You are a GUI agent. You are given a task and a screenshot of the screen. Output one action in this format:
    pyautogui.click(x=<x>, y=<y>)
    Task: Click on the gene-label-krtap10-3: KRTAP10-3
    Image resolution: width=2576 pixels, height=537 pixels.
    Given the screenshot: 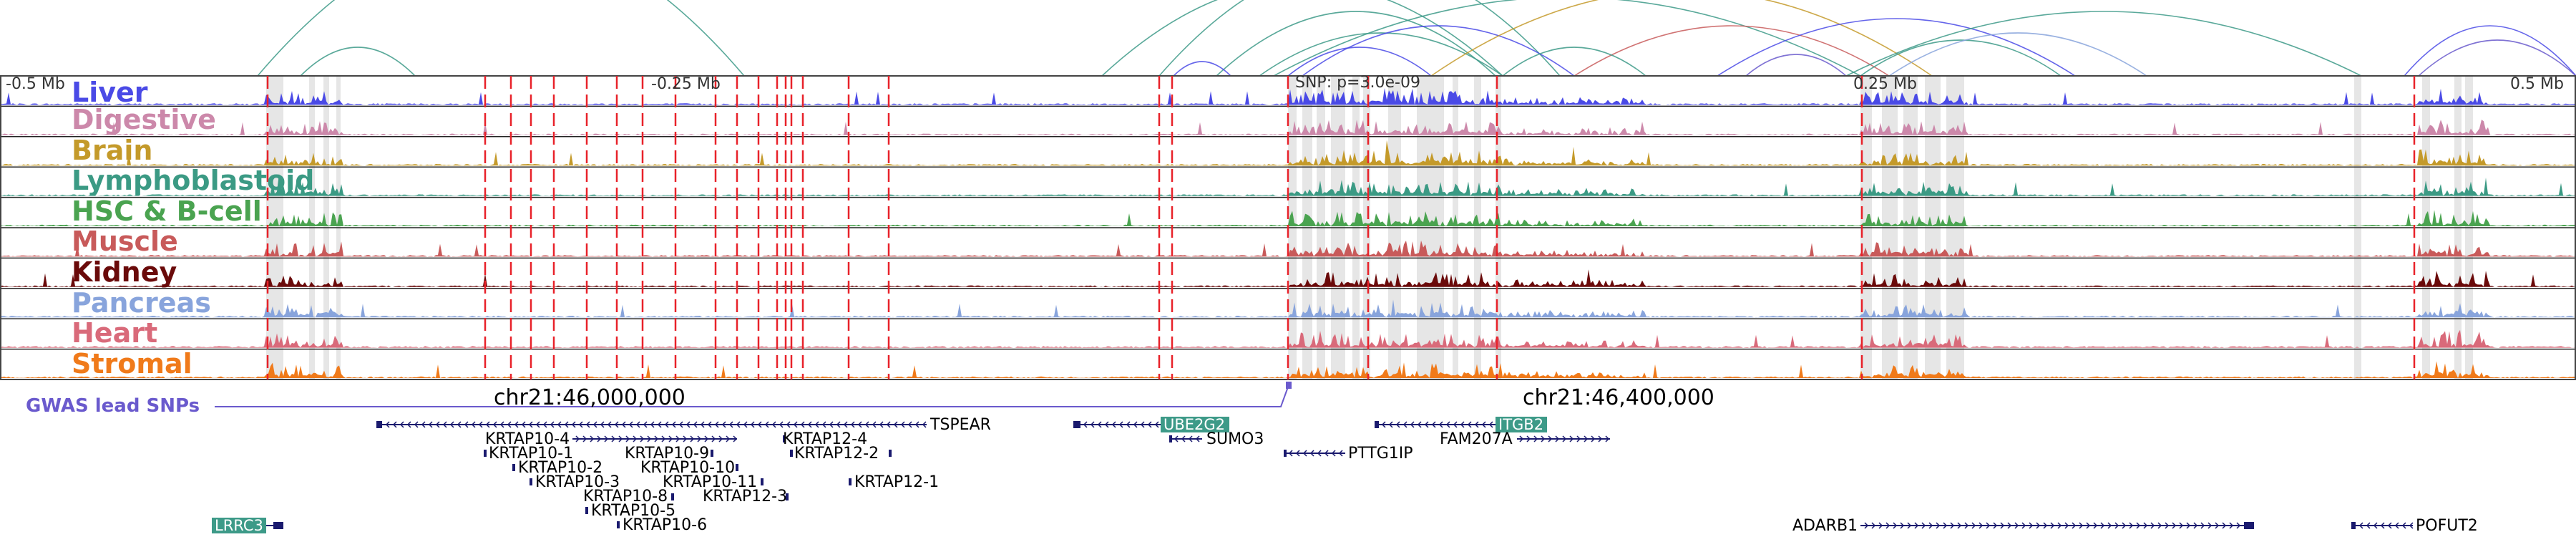 What is the action you would take?
    pyautogui.click(x=577, y=482)
    